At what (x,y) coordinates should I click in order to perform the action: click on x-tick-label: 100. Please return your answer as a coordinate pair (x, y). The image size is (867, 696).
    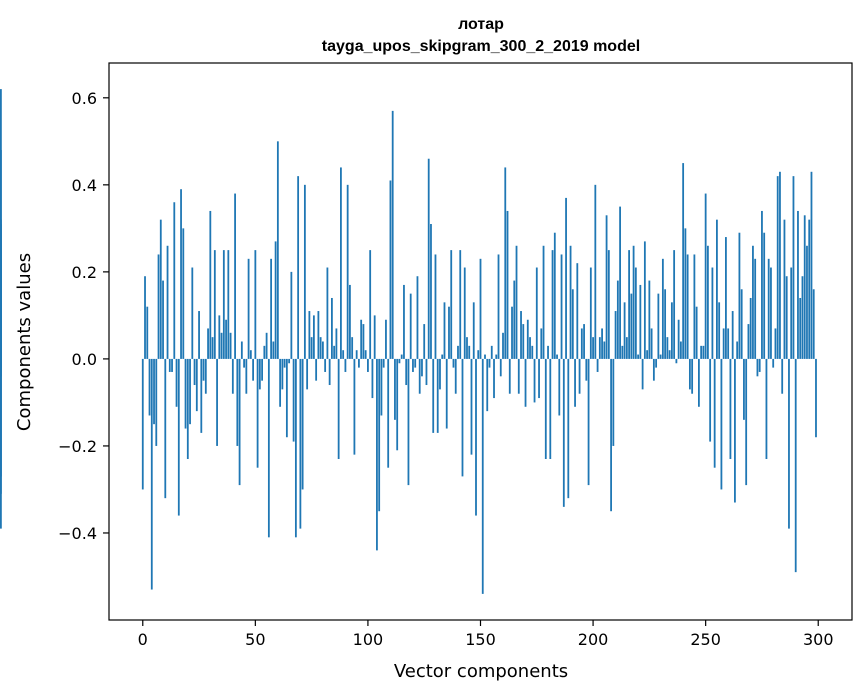
    Looking at the image, I should click on (368, 639).